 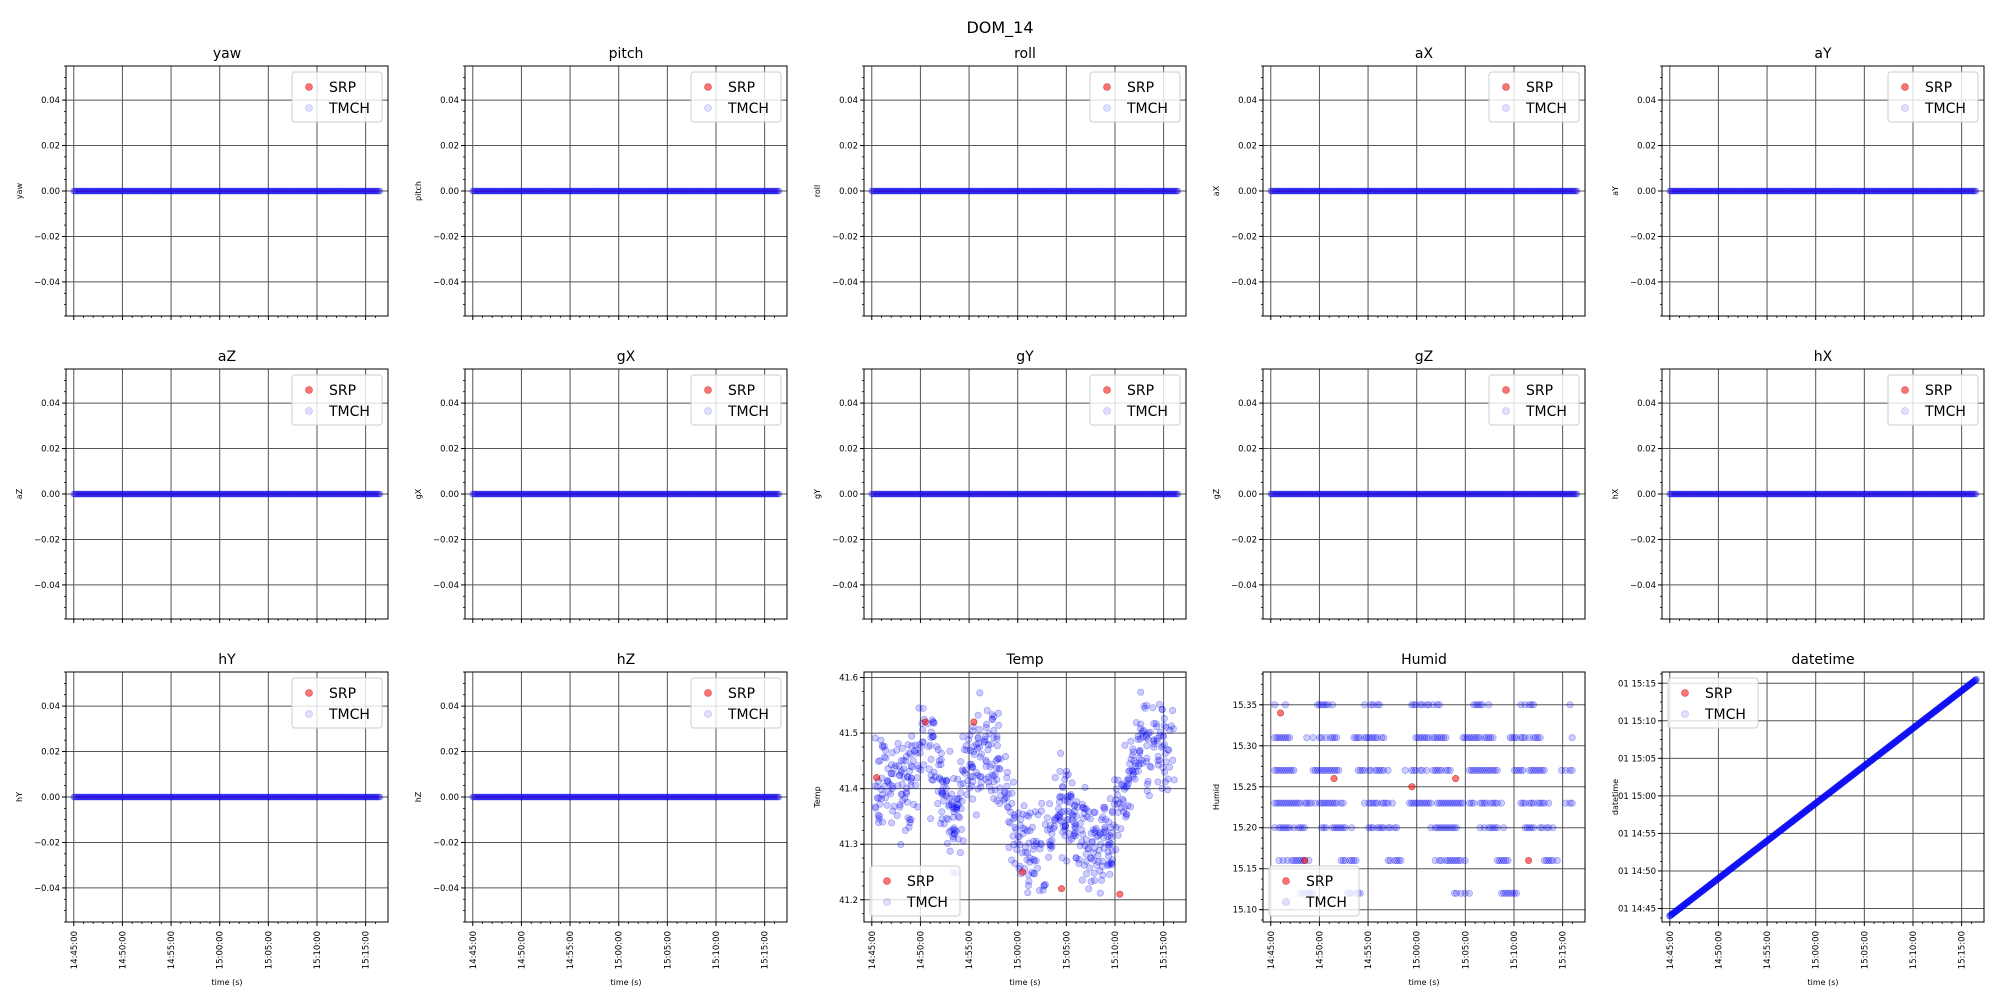 What do you see at coordinates (838, 494) in the screenshot?
I see `y-axis: 0.04 0.02 0.00 −0.02 −0.04 gY` at bounding box center [838, 494].